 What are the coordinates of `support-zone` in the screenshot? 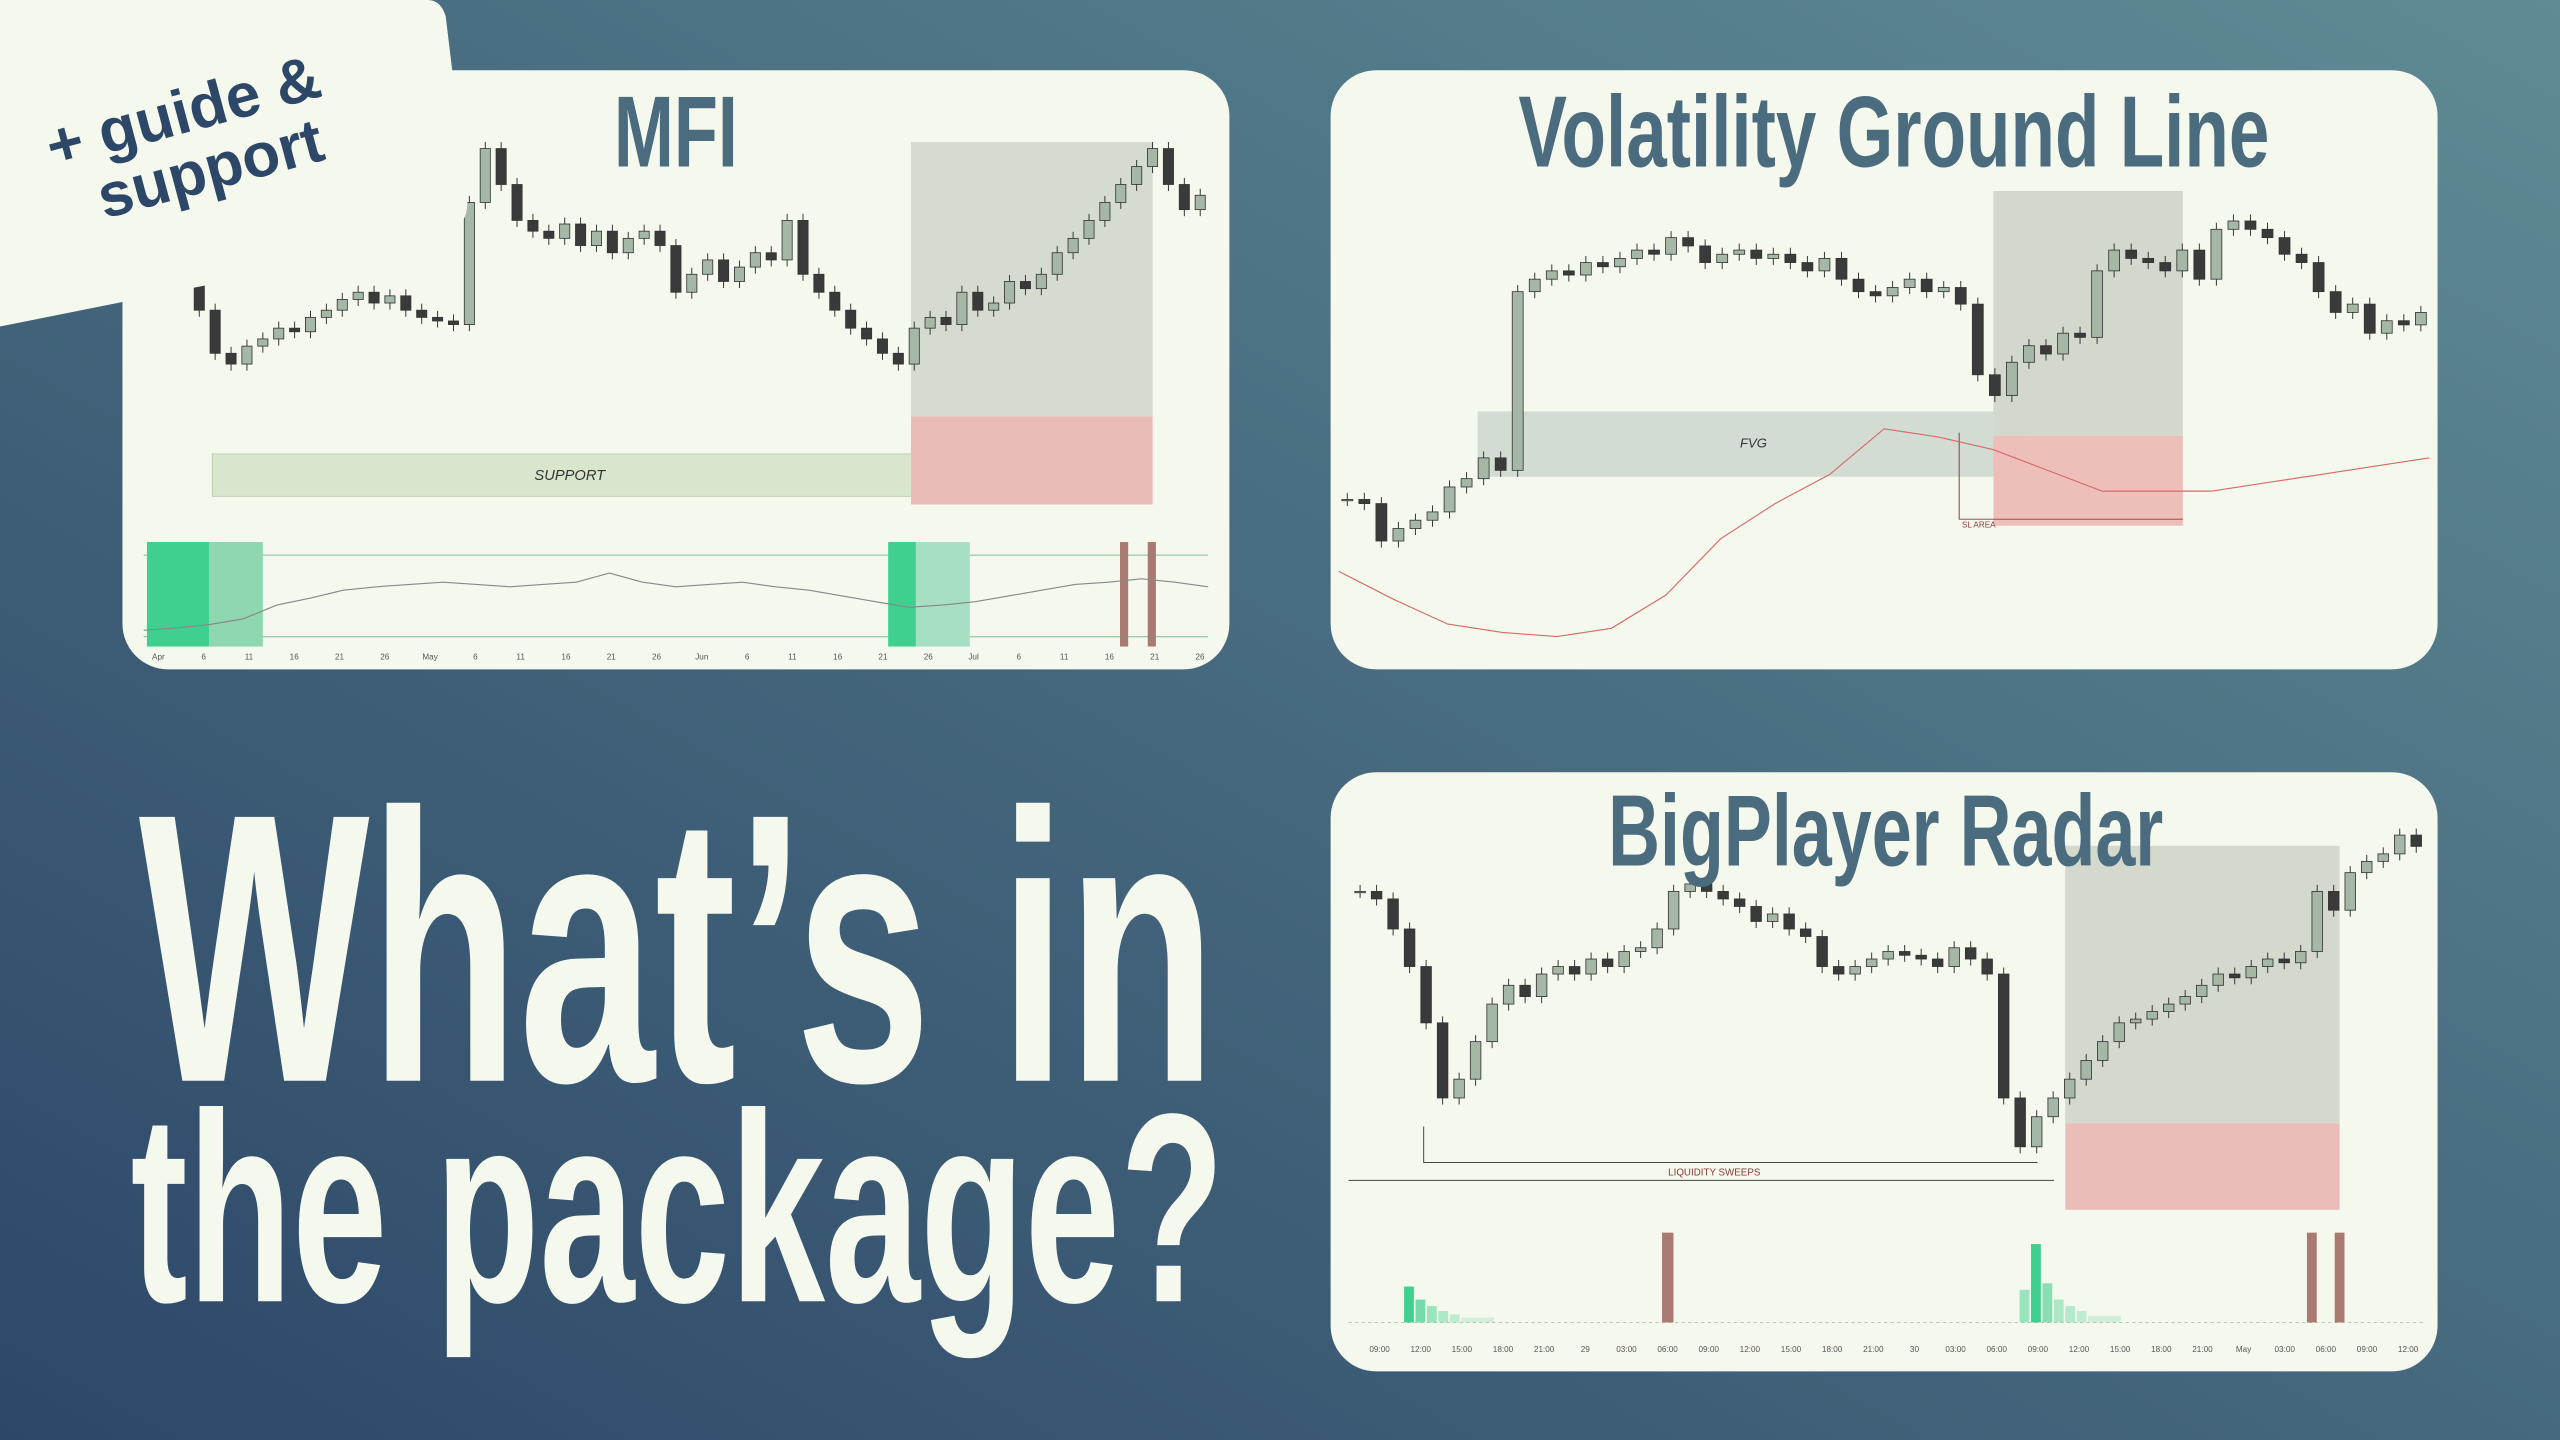 It's located at (569, 475).